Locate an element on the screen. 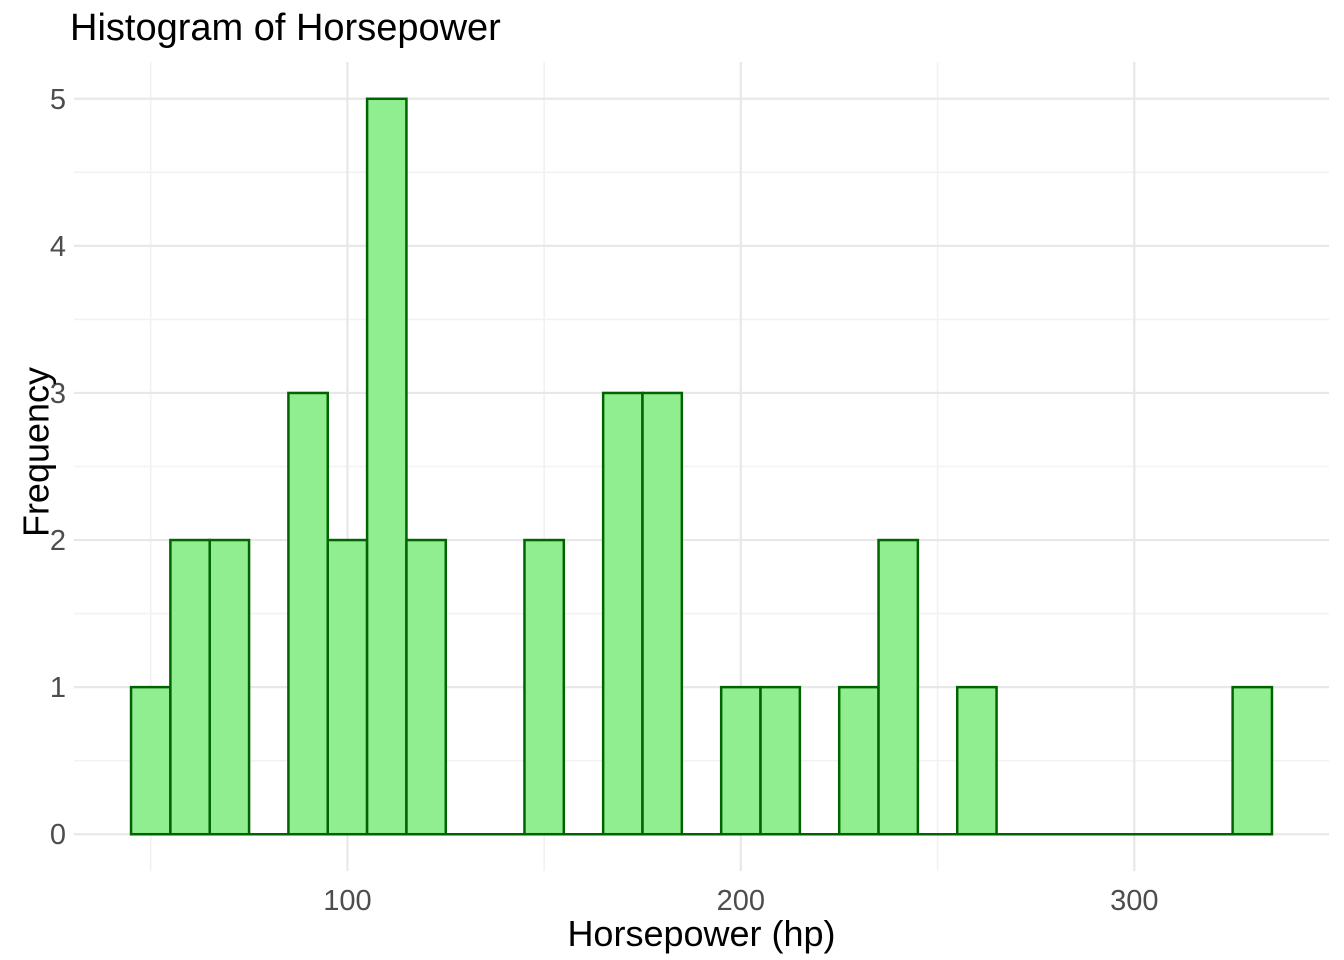  y-axis-title: Frequency is located at coordinates (36, 452).